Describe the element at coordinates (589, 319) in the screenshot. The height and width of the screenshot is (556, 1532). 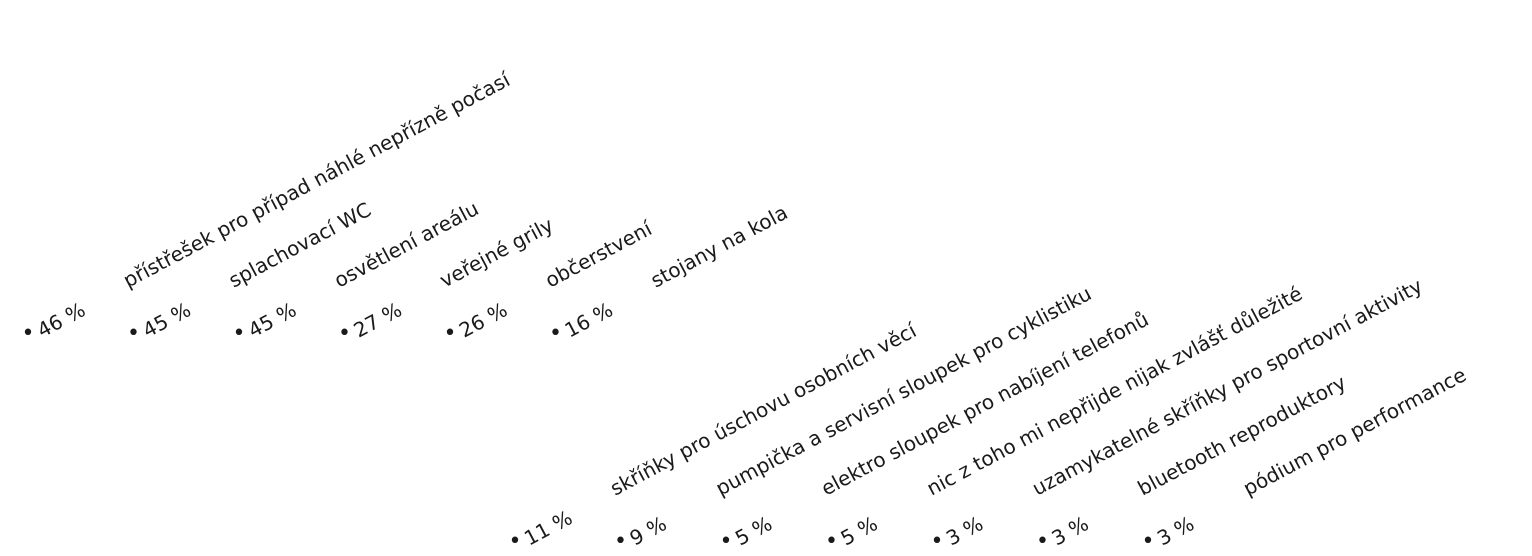
I see `value-label: 16 %` at that location.